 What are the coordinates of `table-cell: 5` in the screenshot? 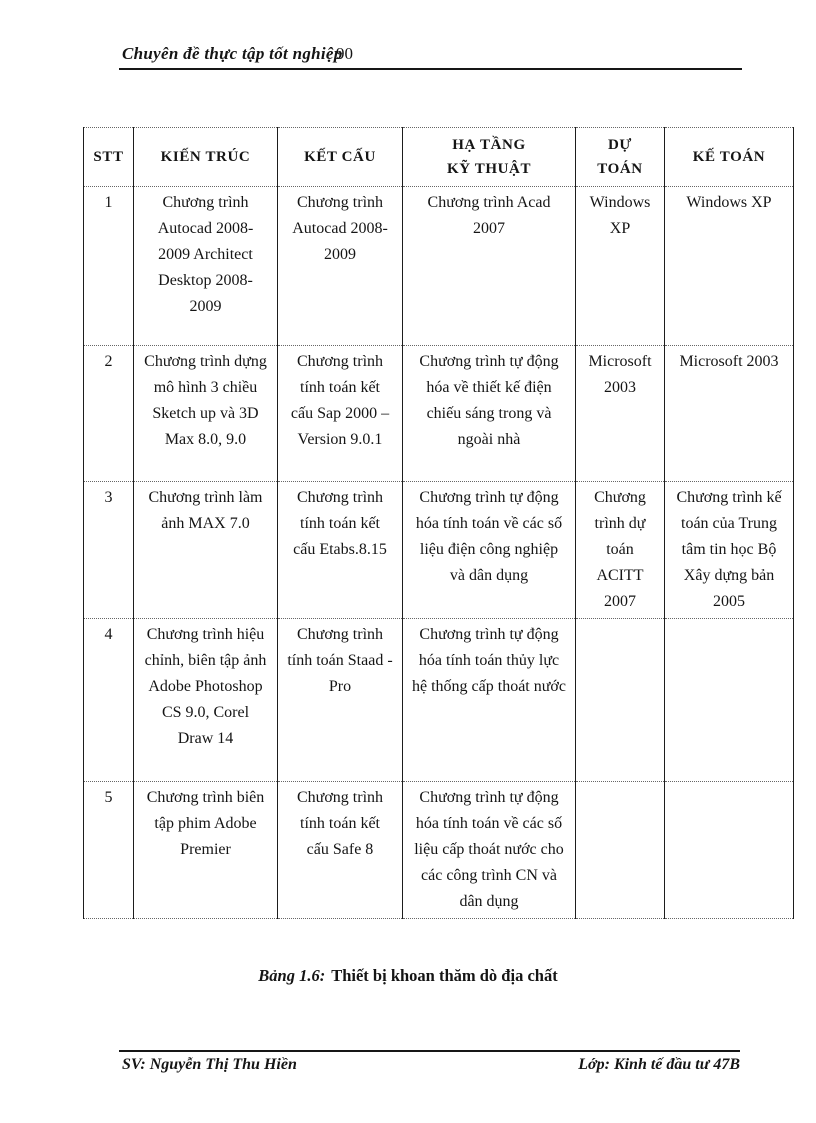 It's located at (108, 850).